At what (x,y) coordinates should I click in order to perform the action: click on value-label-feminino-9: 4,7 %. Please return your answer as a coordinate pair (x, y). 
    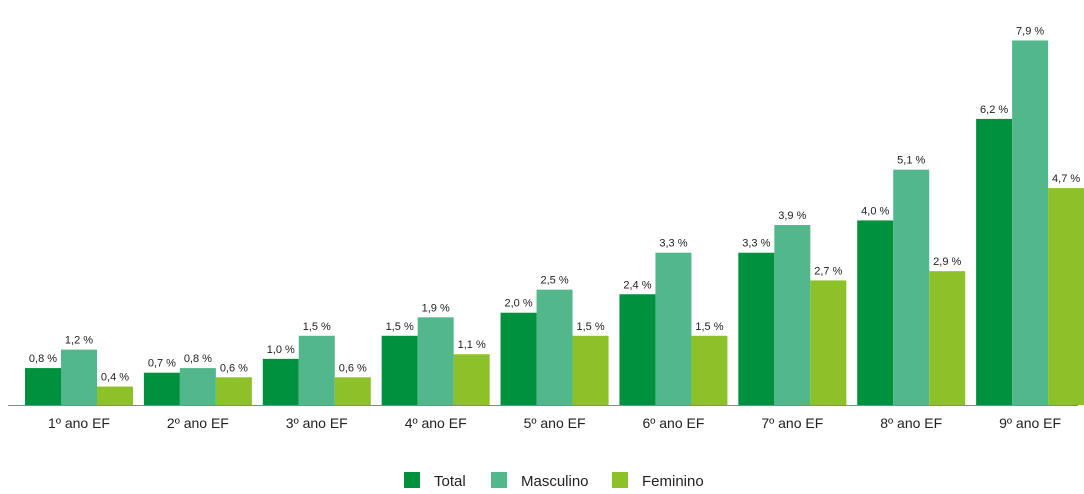
    Looking at the image, I should click on (1066, 179).